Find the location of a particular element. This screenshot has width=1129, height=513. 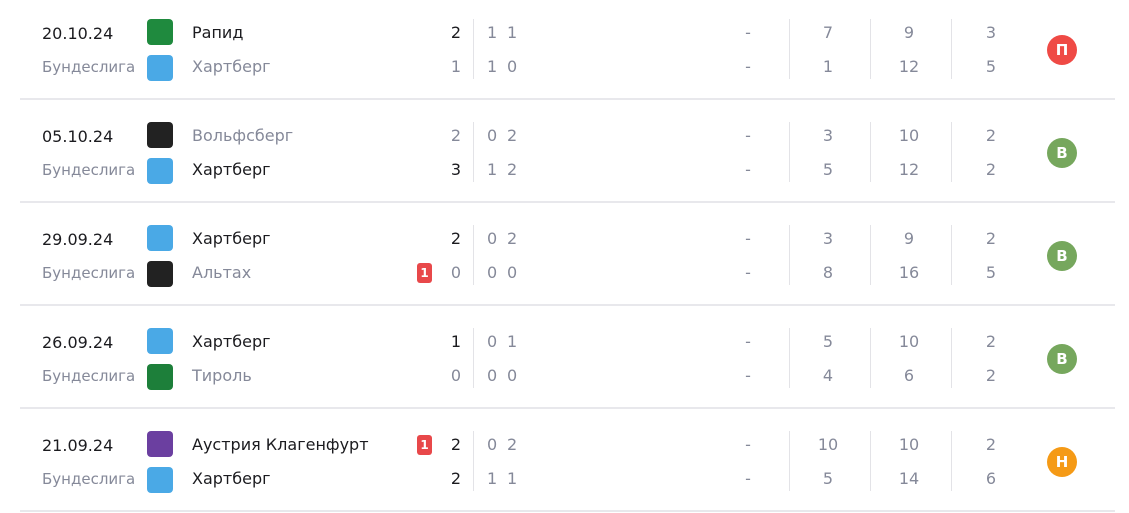

stat-c3: 16 is located at coordinates (909, 272).